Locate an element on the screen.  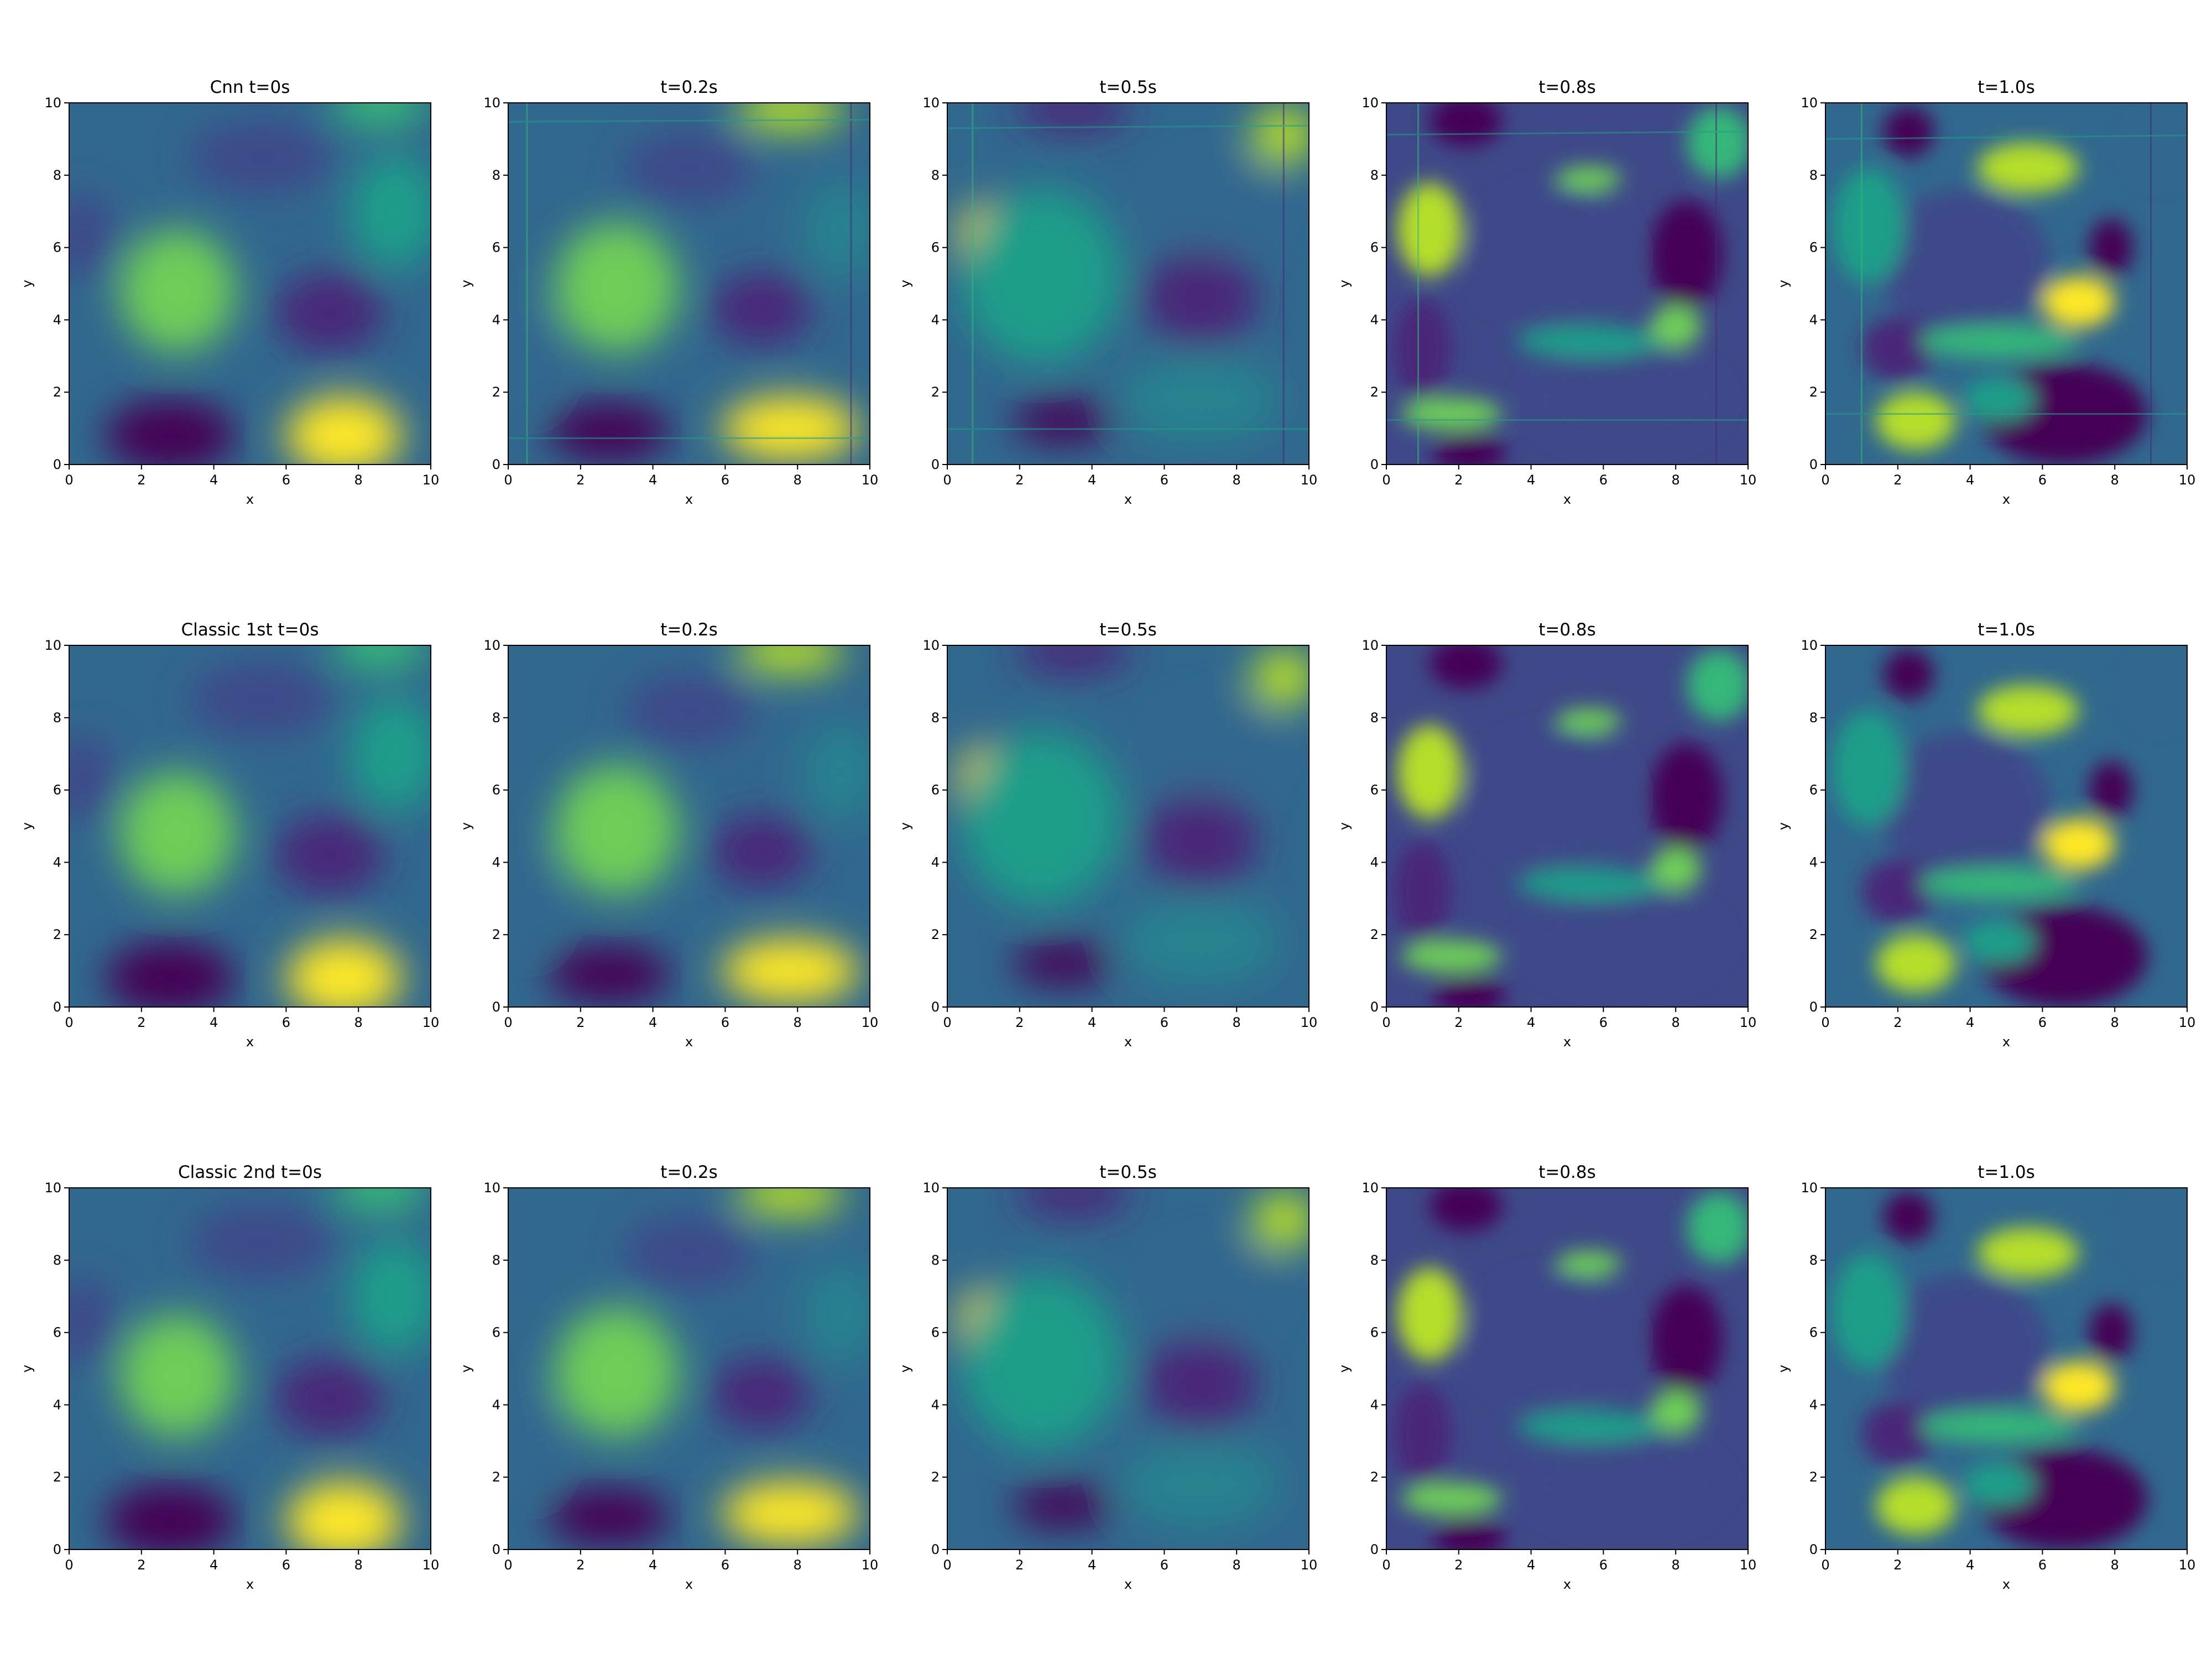
heatmap-panel: 0 2 4 6 8 10 0 2 4 6 8 10 x y t=0.8s is located at coordinates (1546, 835).